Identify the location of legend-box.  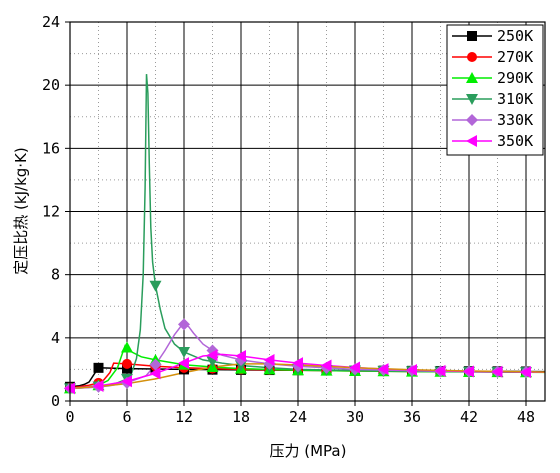
(495, 90).